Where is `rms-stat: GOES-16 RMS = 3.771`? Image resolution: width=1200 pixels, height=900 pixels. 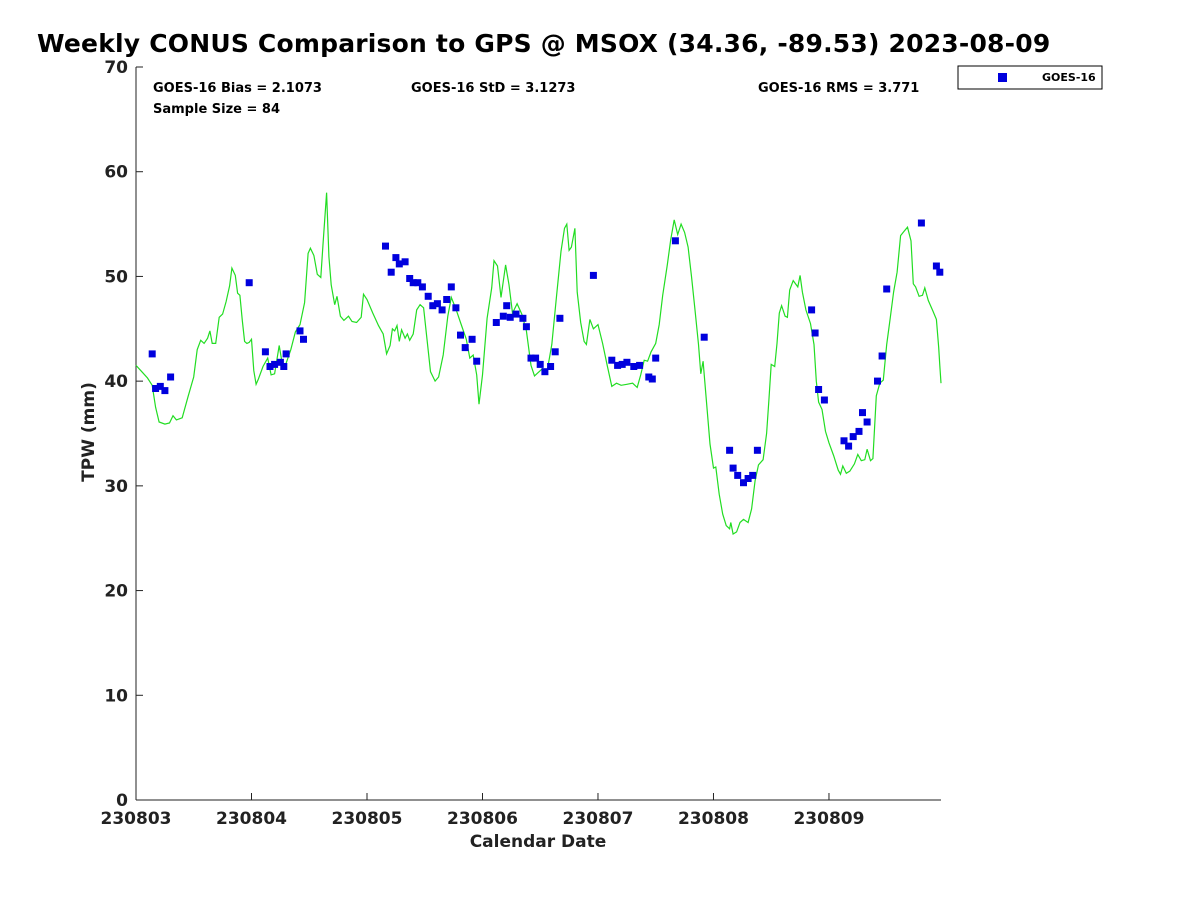 rms-stat: GOES-16 RMS = 3.771 is located at coordinates (838, 88).